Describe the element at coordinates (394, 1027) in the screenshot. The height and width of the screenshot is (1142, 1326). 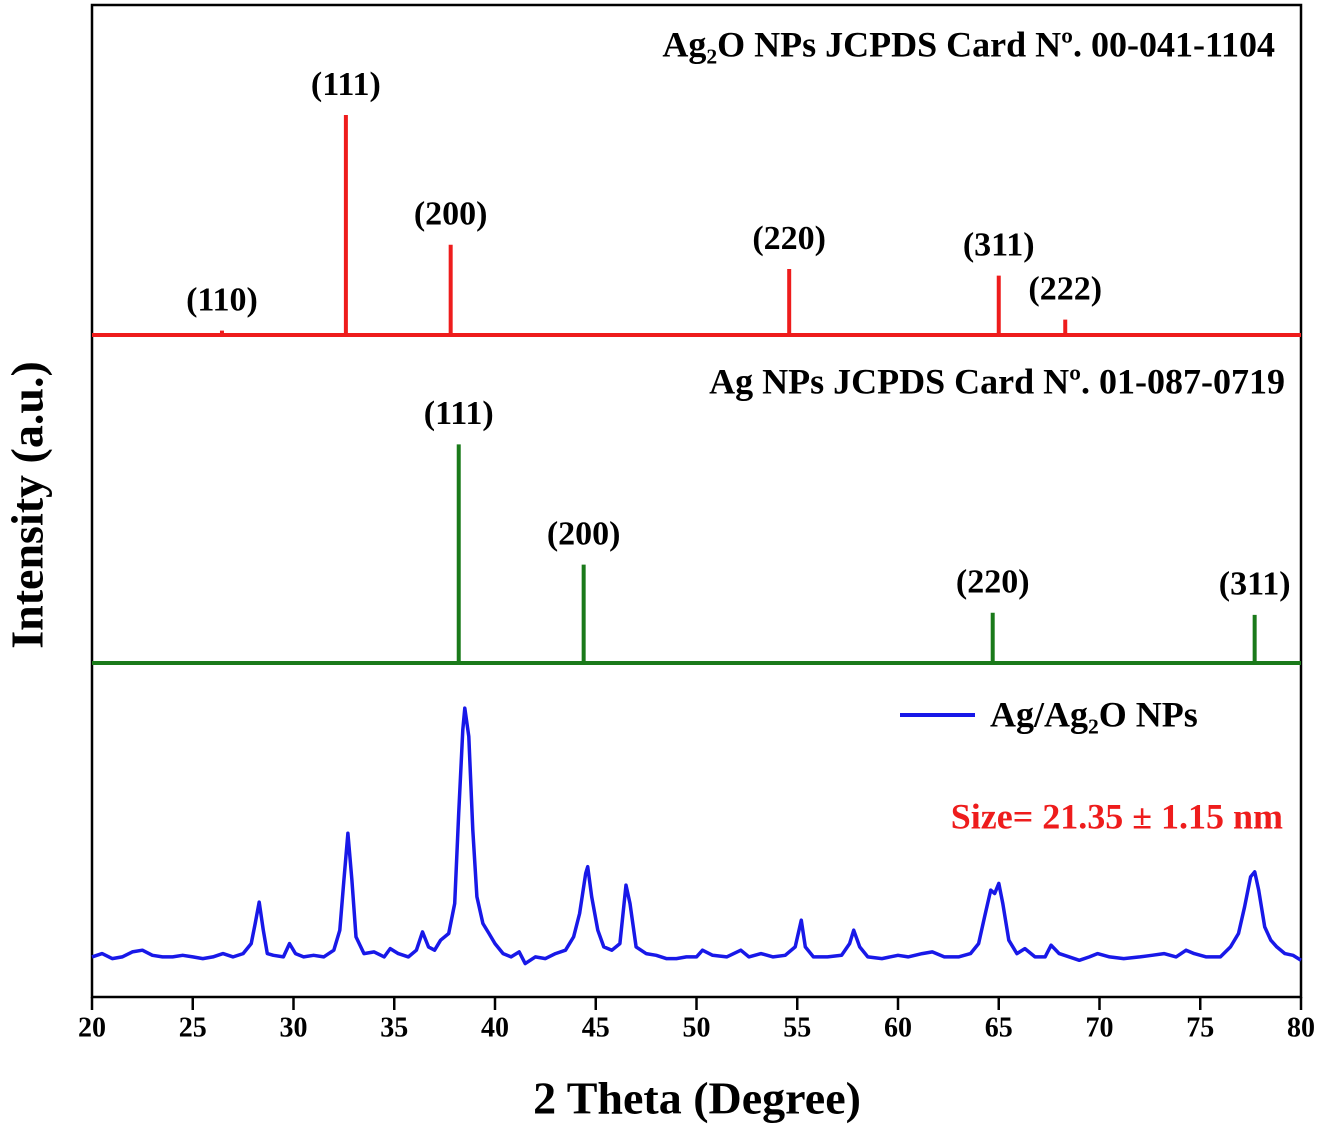
I see `x-tick-label: 35` at that location.